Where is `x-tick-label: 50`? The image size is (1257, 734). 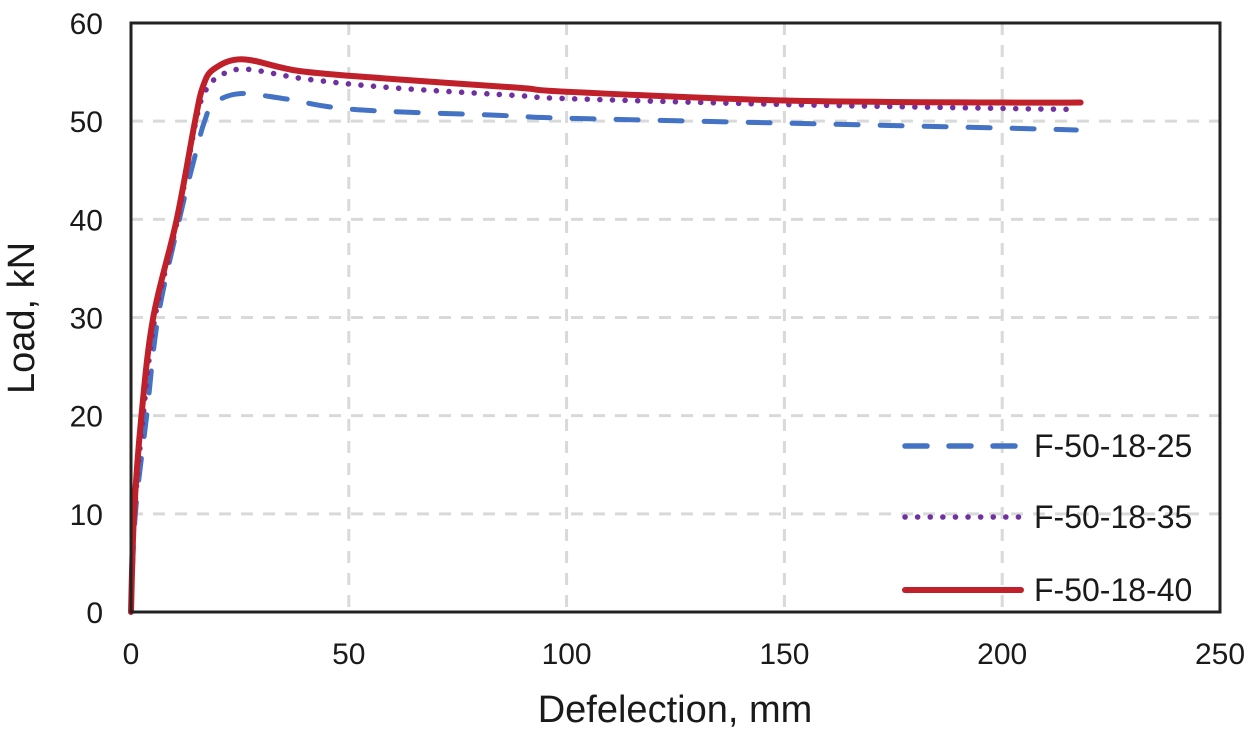 x-tick-label: 50 is located at coordinates (348, 654).